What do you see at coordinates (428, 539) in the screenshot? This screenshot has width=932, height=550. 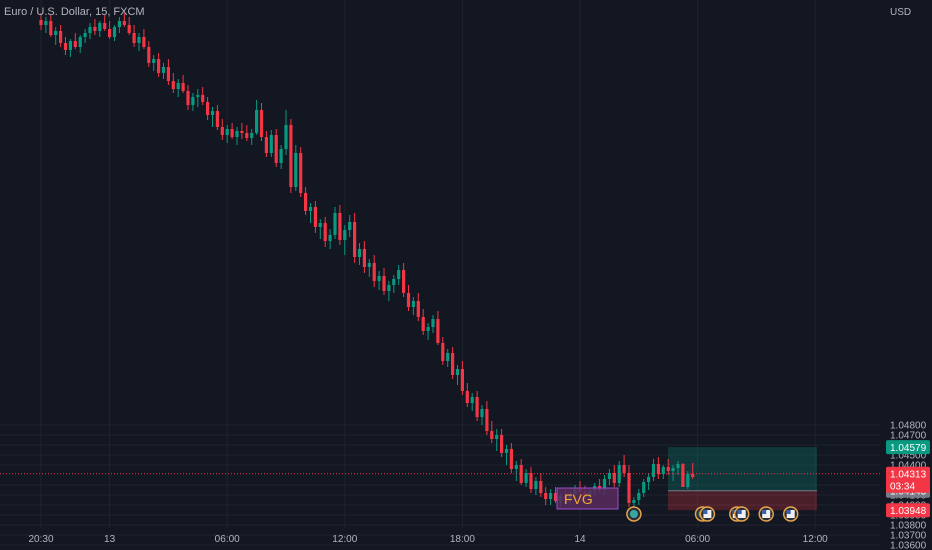 I see `time-axis: 20:30 13 06:00 12:00 18:00 14 06:00 12:00` at bounding box center [428, 539].